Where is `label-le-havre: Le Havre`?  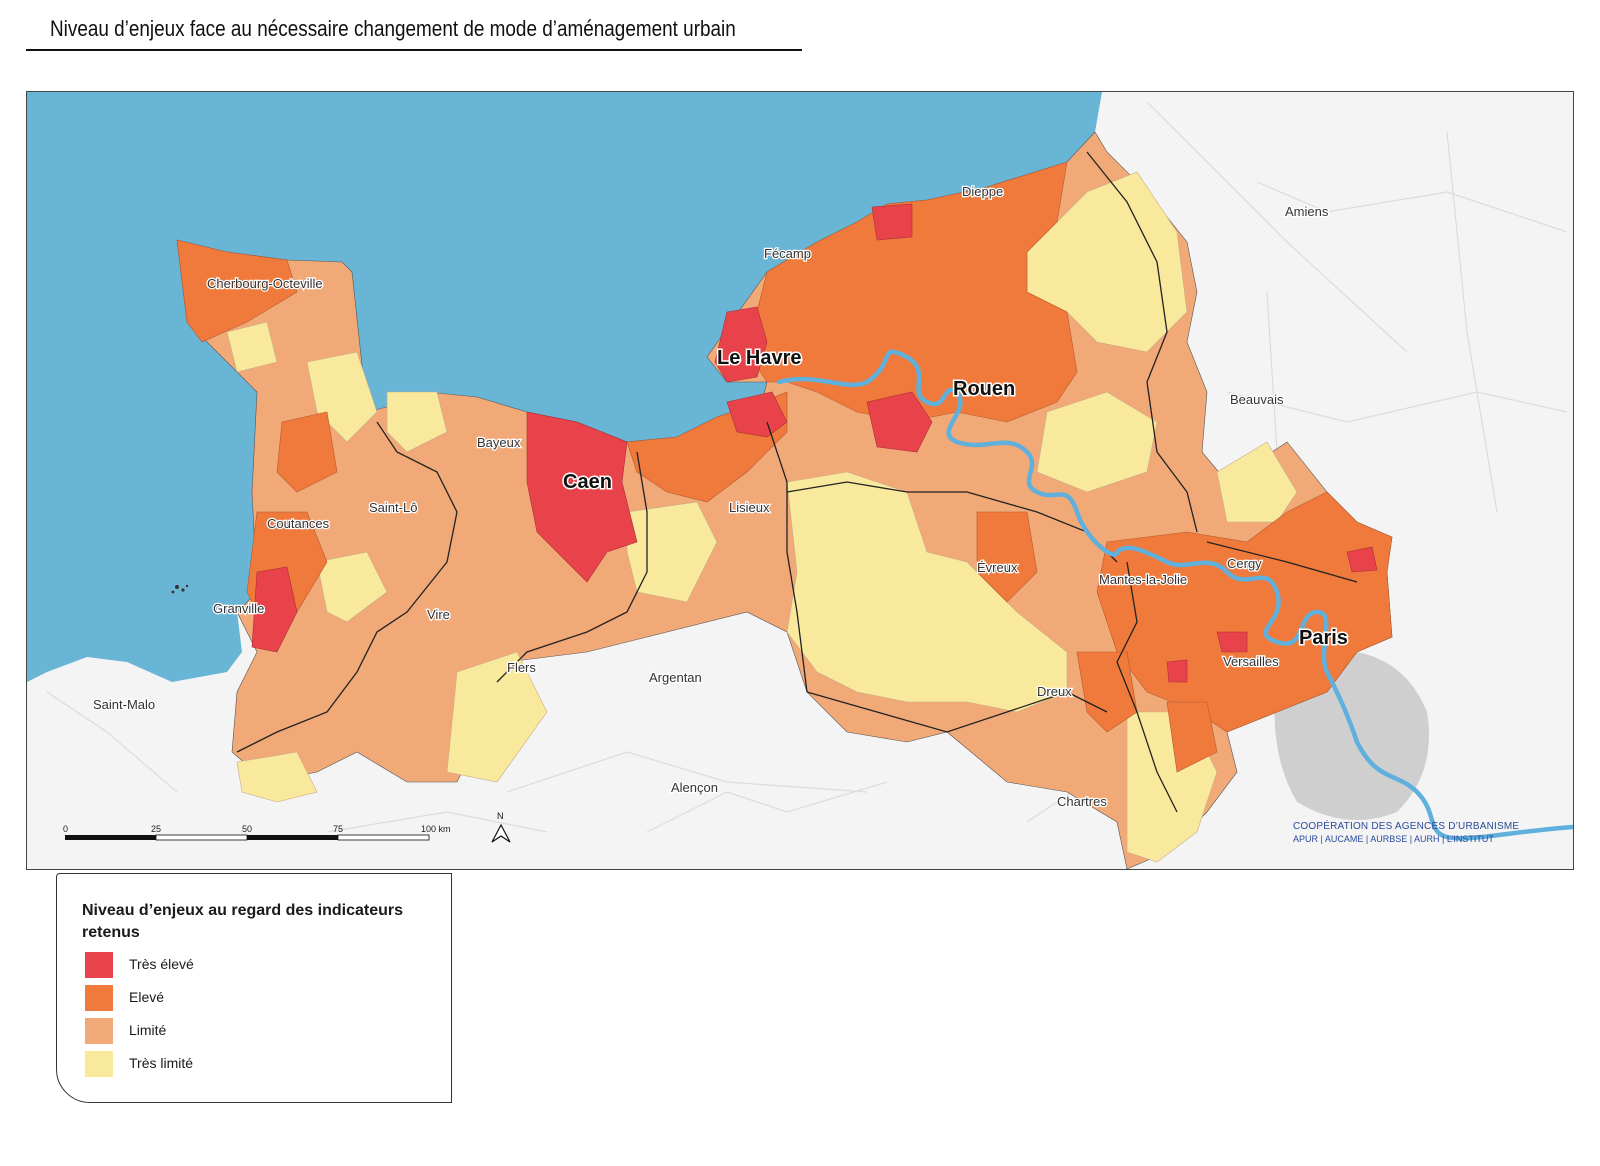
label-le-havre: Le Havre is located at coordinates (759, 358).